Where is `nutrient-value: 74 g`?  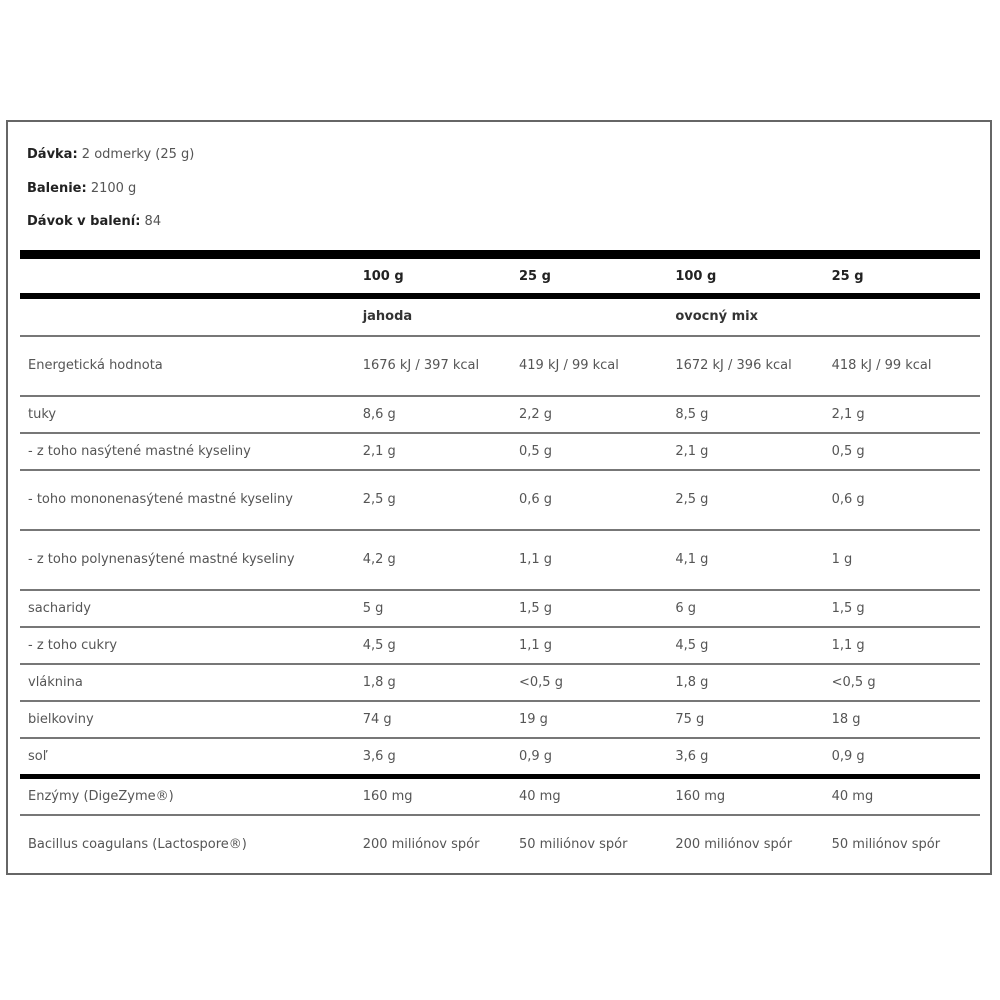
nutrient-value: 74 g is located at coordinates (432, 720).